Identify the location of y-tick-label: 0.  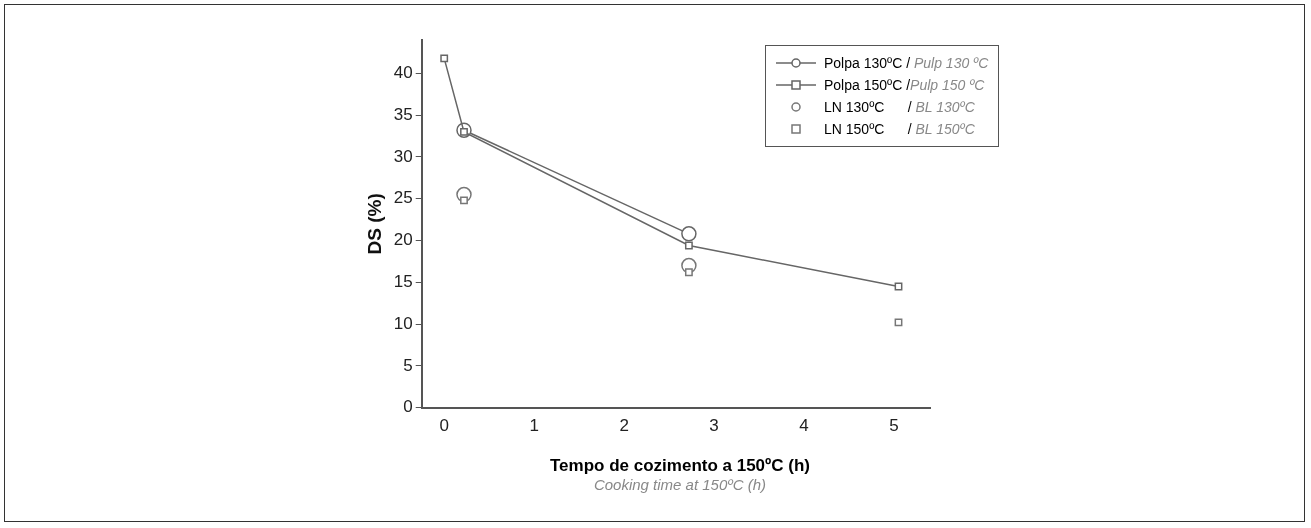
(408, 407).